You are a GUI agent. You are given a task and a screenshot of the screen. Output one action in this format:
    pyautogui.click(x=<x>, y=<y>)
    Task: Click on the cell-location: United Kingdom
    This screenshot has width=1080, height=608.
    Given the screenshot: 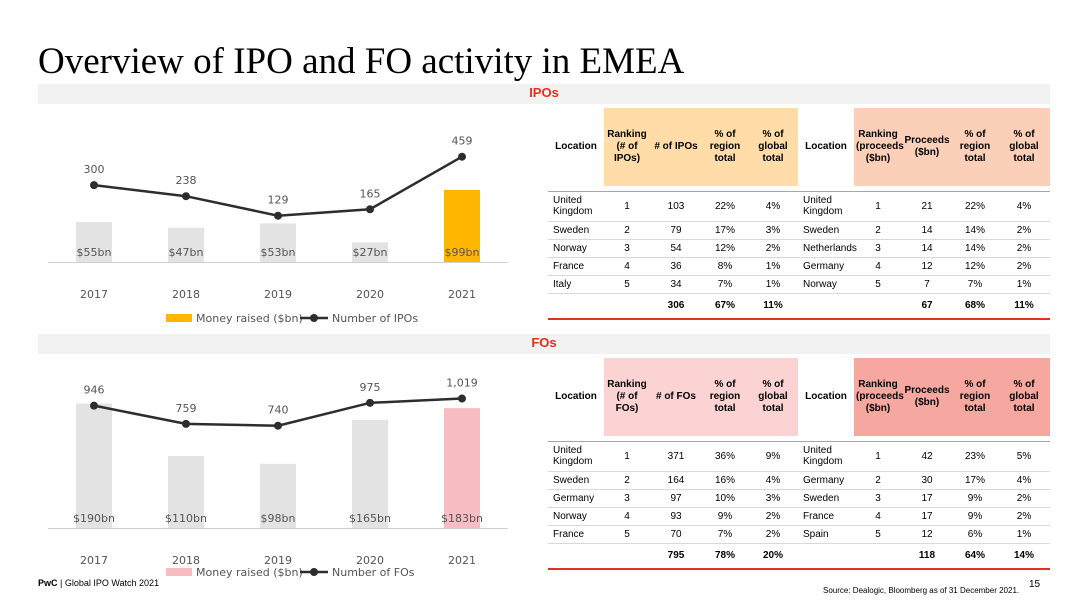 What is the action you would take?
    pyautogui.click(x=576, y=206)
    